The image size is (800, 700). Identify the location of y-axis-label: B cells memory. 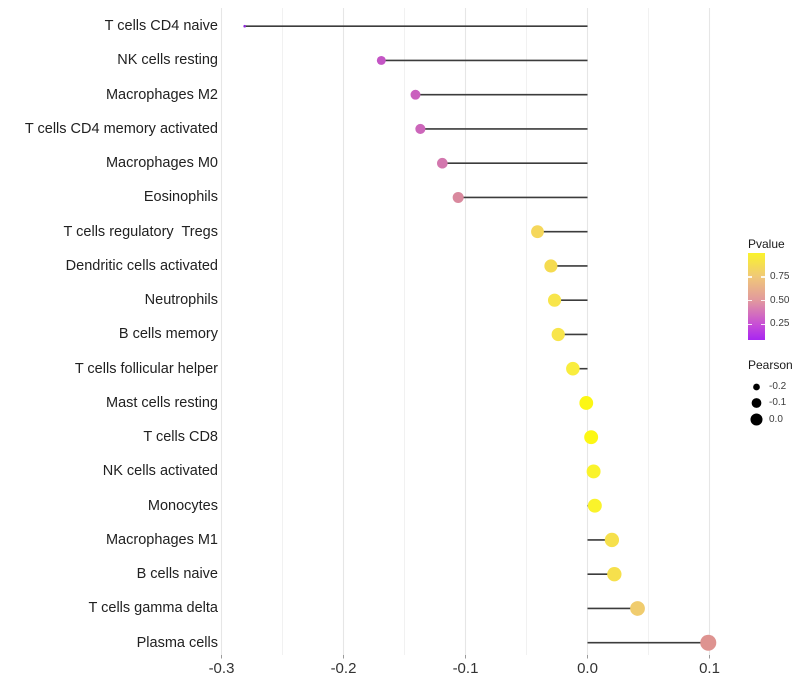
(168, 334).